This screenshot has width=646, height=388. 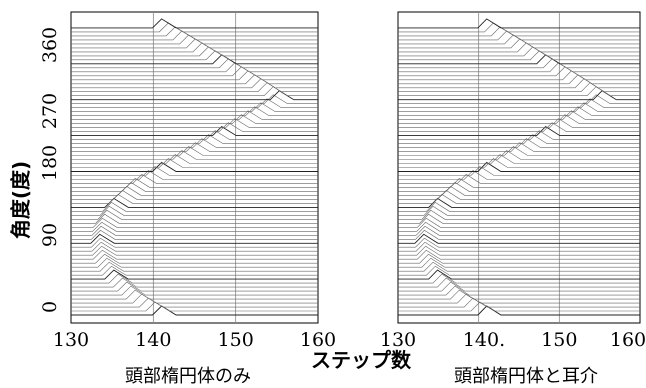 What do you see at coordinates (50, 111) in the screenshot?
I see `y-tick-label: 270` at bounding box center [50, 111].